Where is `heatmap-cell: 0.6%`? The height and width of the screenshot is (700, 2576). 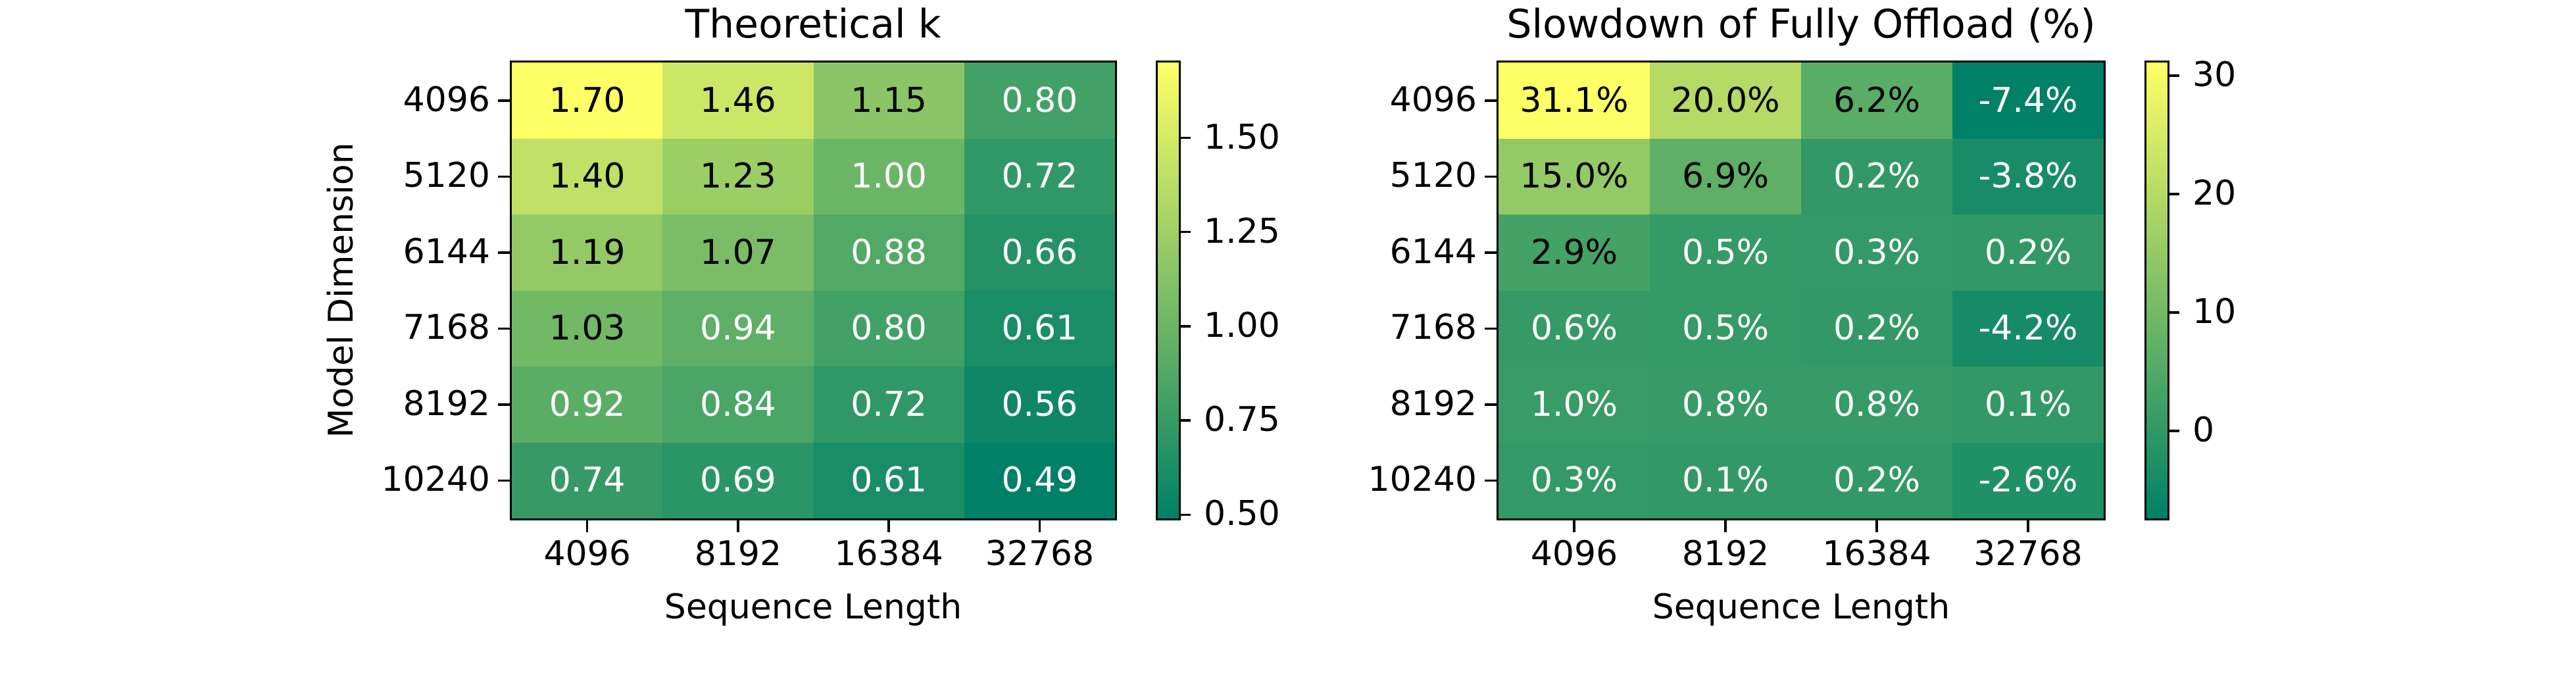 heatmap-cell: 0.6% is located at coordinates (1574, 328).